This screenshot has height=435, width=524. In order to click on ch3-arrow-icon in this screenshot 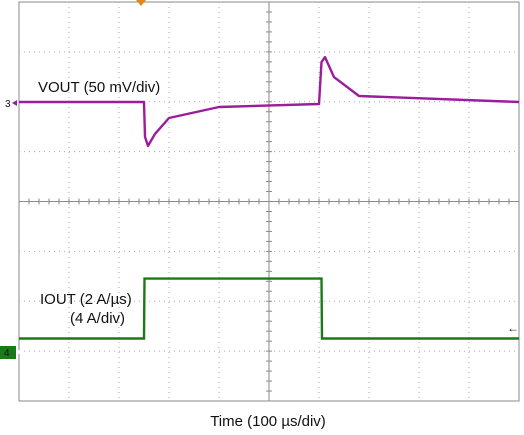, I will do `click(14, 103)`.